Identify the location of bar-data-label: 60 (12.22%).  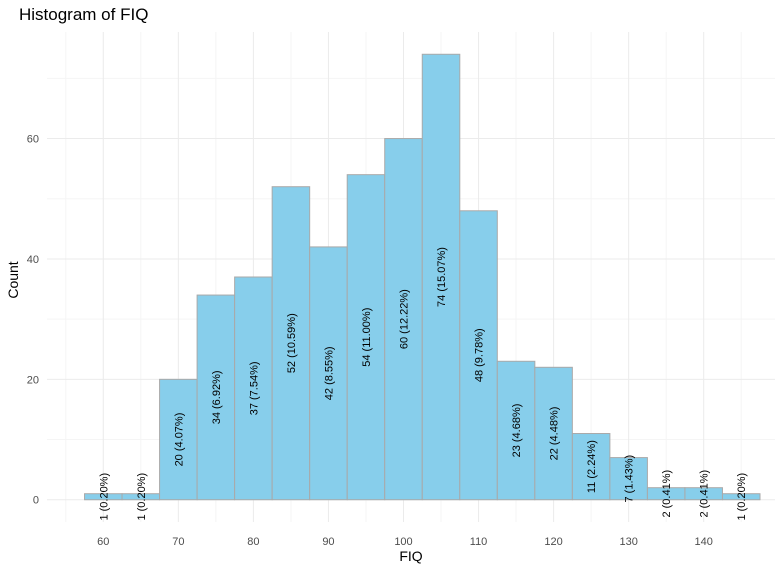
(404, 319).